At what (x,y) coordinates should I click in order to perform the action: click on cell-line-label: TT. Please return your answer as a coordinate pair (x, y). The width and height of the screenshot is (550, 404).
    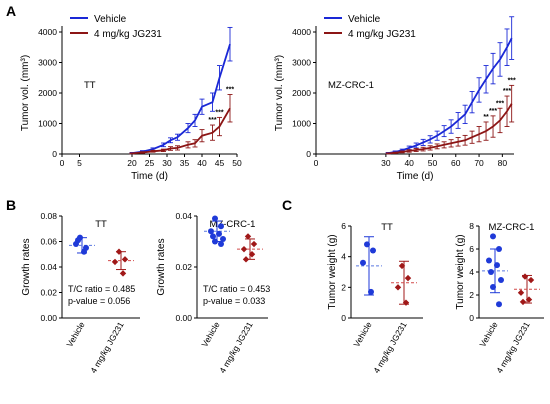
    Looking at the image, I should click on (90, 85).